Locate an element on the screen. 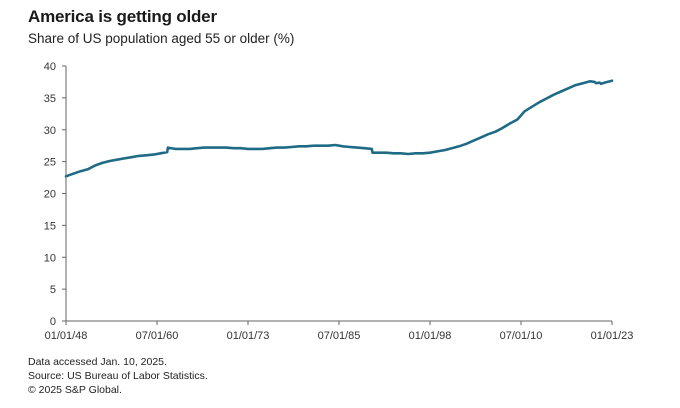 This screenshot has width=680, height=408. x-tick-label: 01/01/23 is located at coordinates (612, 336).